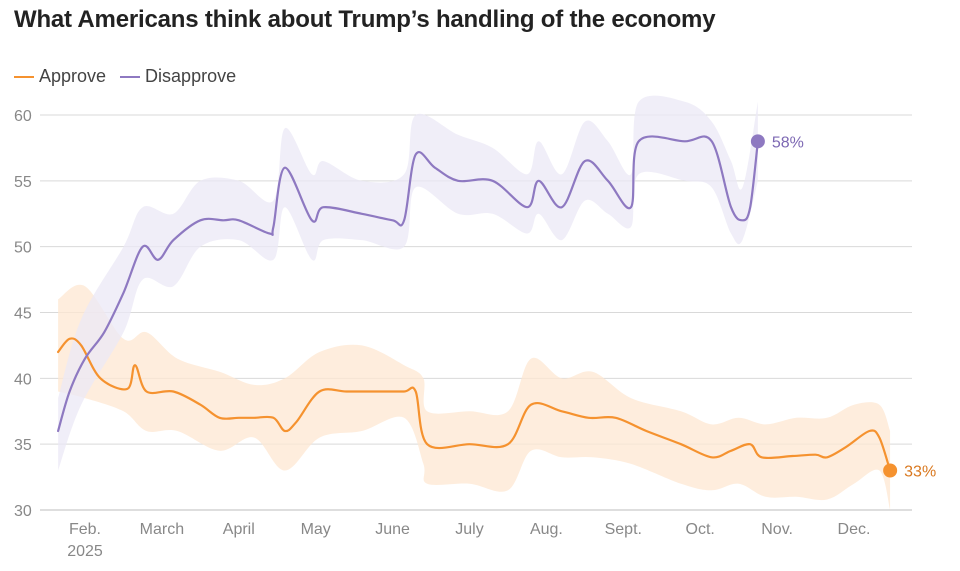 The width and height of the screenshot is (960, 571). What do you see at coordinates (920, 472) in the screenshot?
I see `end-label-approve: 33%` at bounding box center [920, 472].